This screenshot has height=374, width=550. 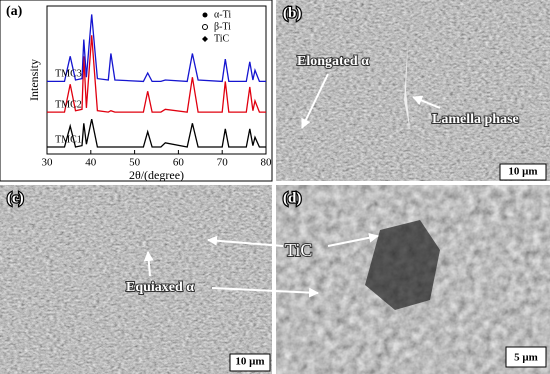 What do you see at coordinates (222, 38) in the screenshot?
I see `legend-label: TiC` at bounding box center [222, 38].